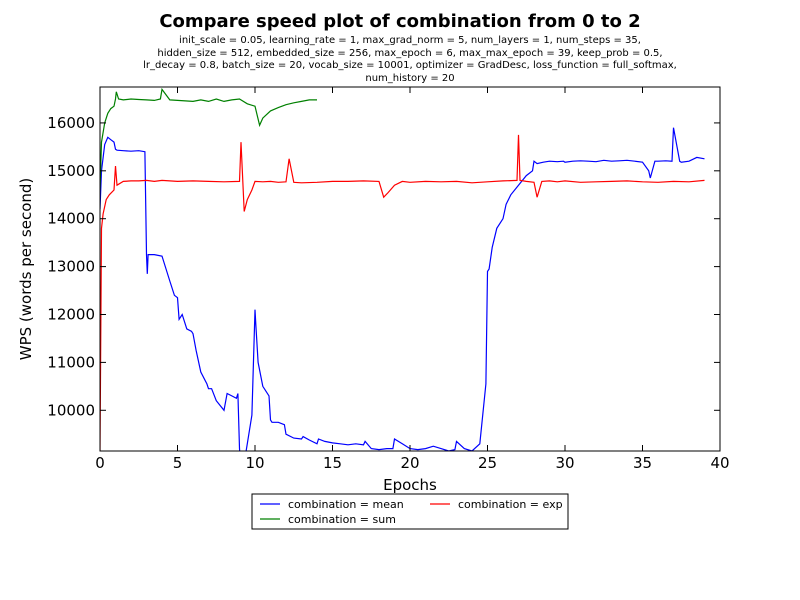 The width and height of the screenshot is (800, 600). What do you see at coordinates (342, 519) in the screenshot?
I see `legend-label-2: combination = sum` at bounding box center [342, 519].